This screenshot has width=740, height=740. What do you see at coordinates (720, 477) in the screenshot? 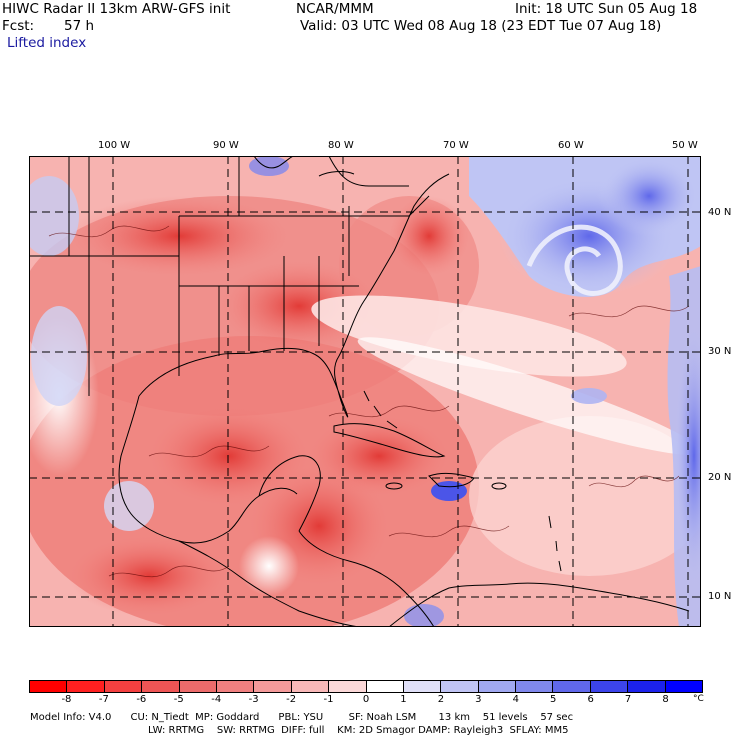
I see `lat-label: 20 N` at bounding box center [720, 477].